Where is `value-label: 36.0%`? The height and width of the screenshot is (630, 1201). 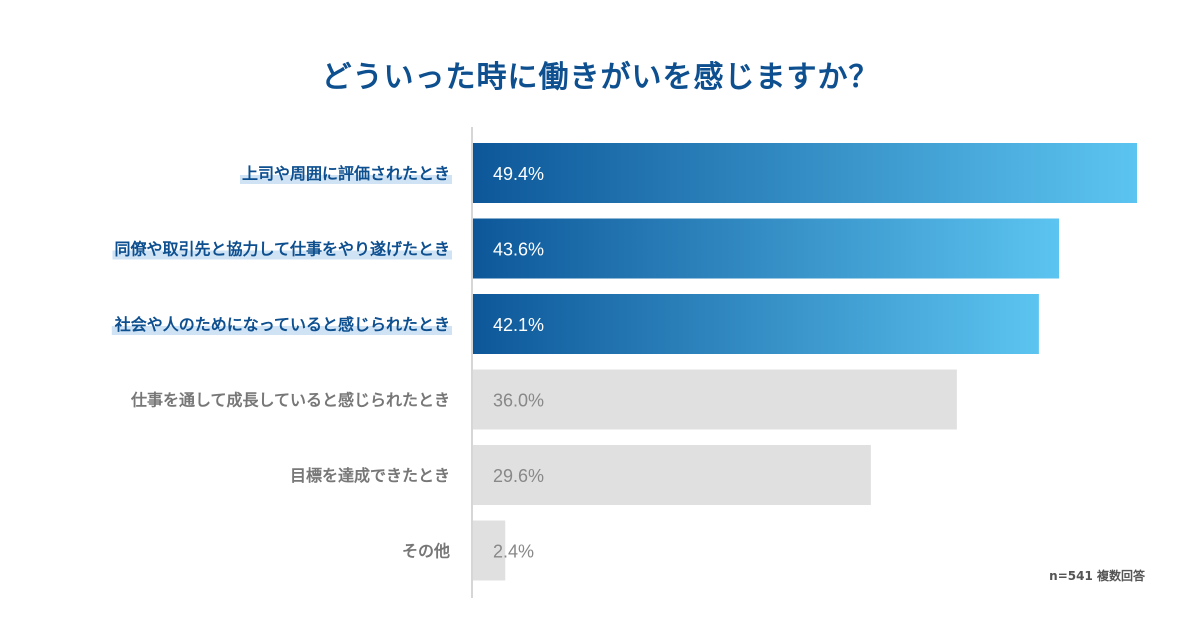
value-label: 36.0% is located at coordinates (518, 401).